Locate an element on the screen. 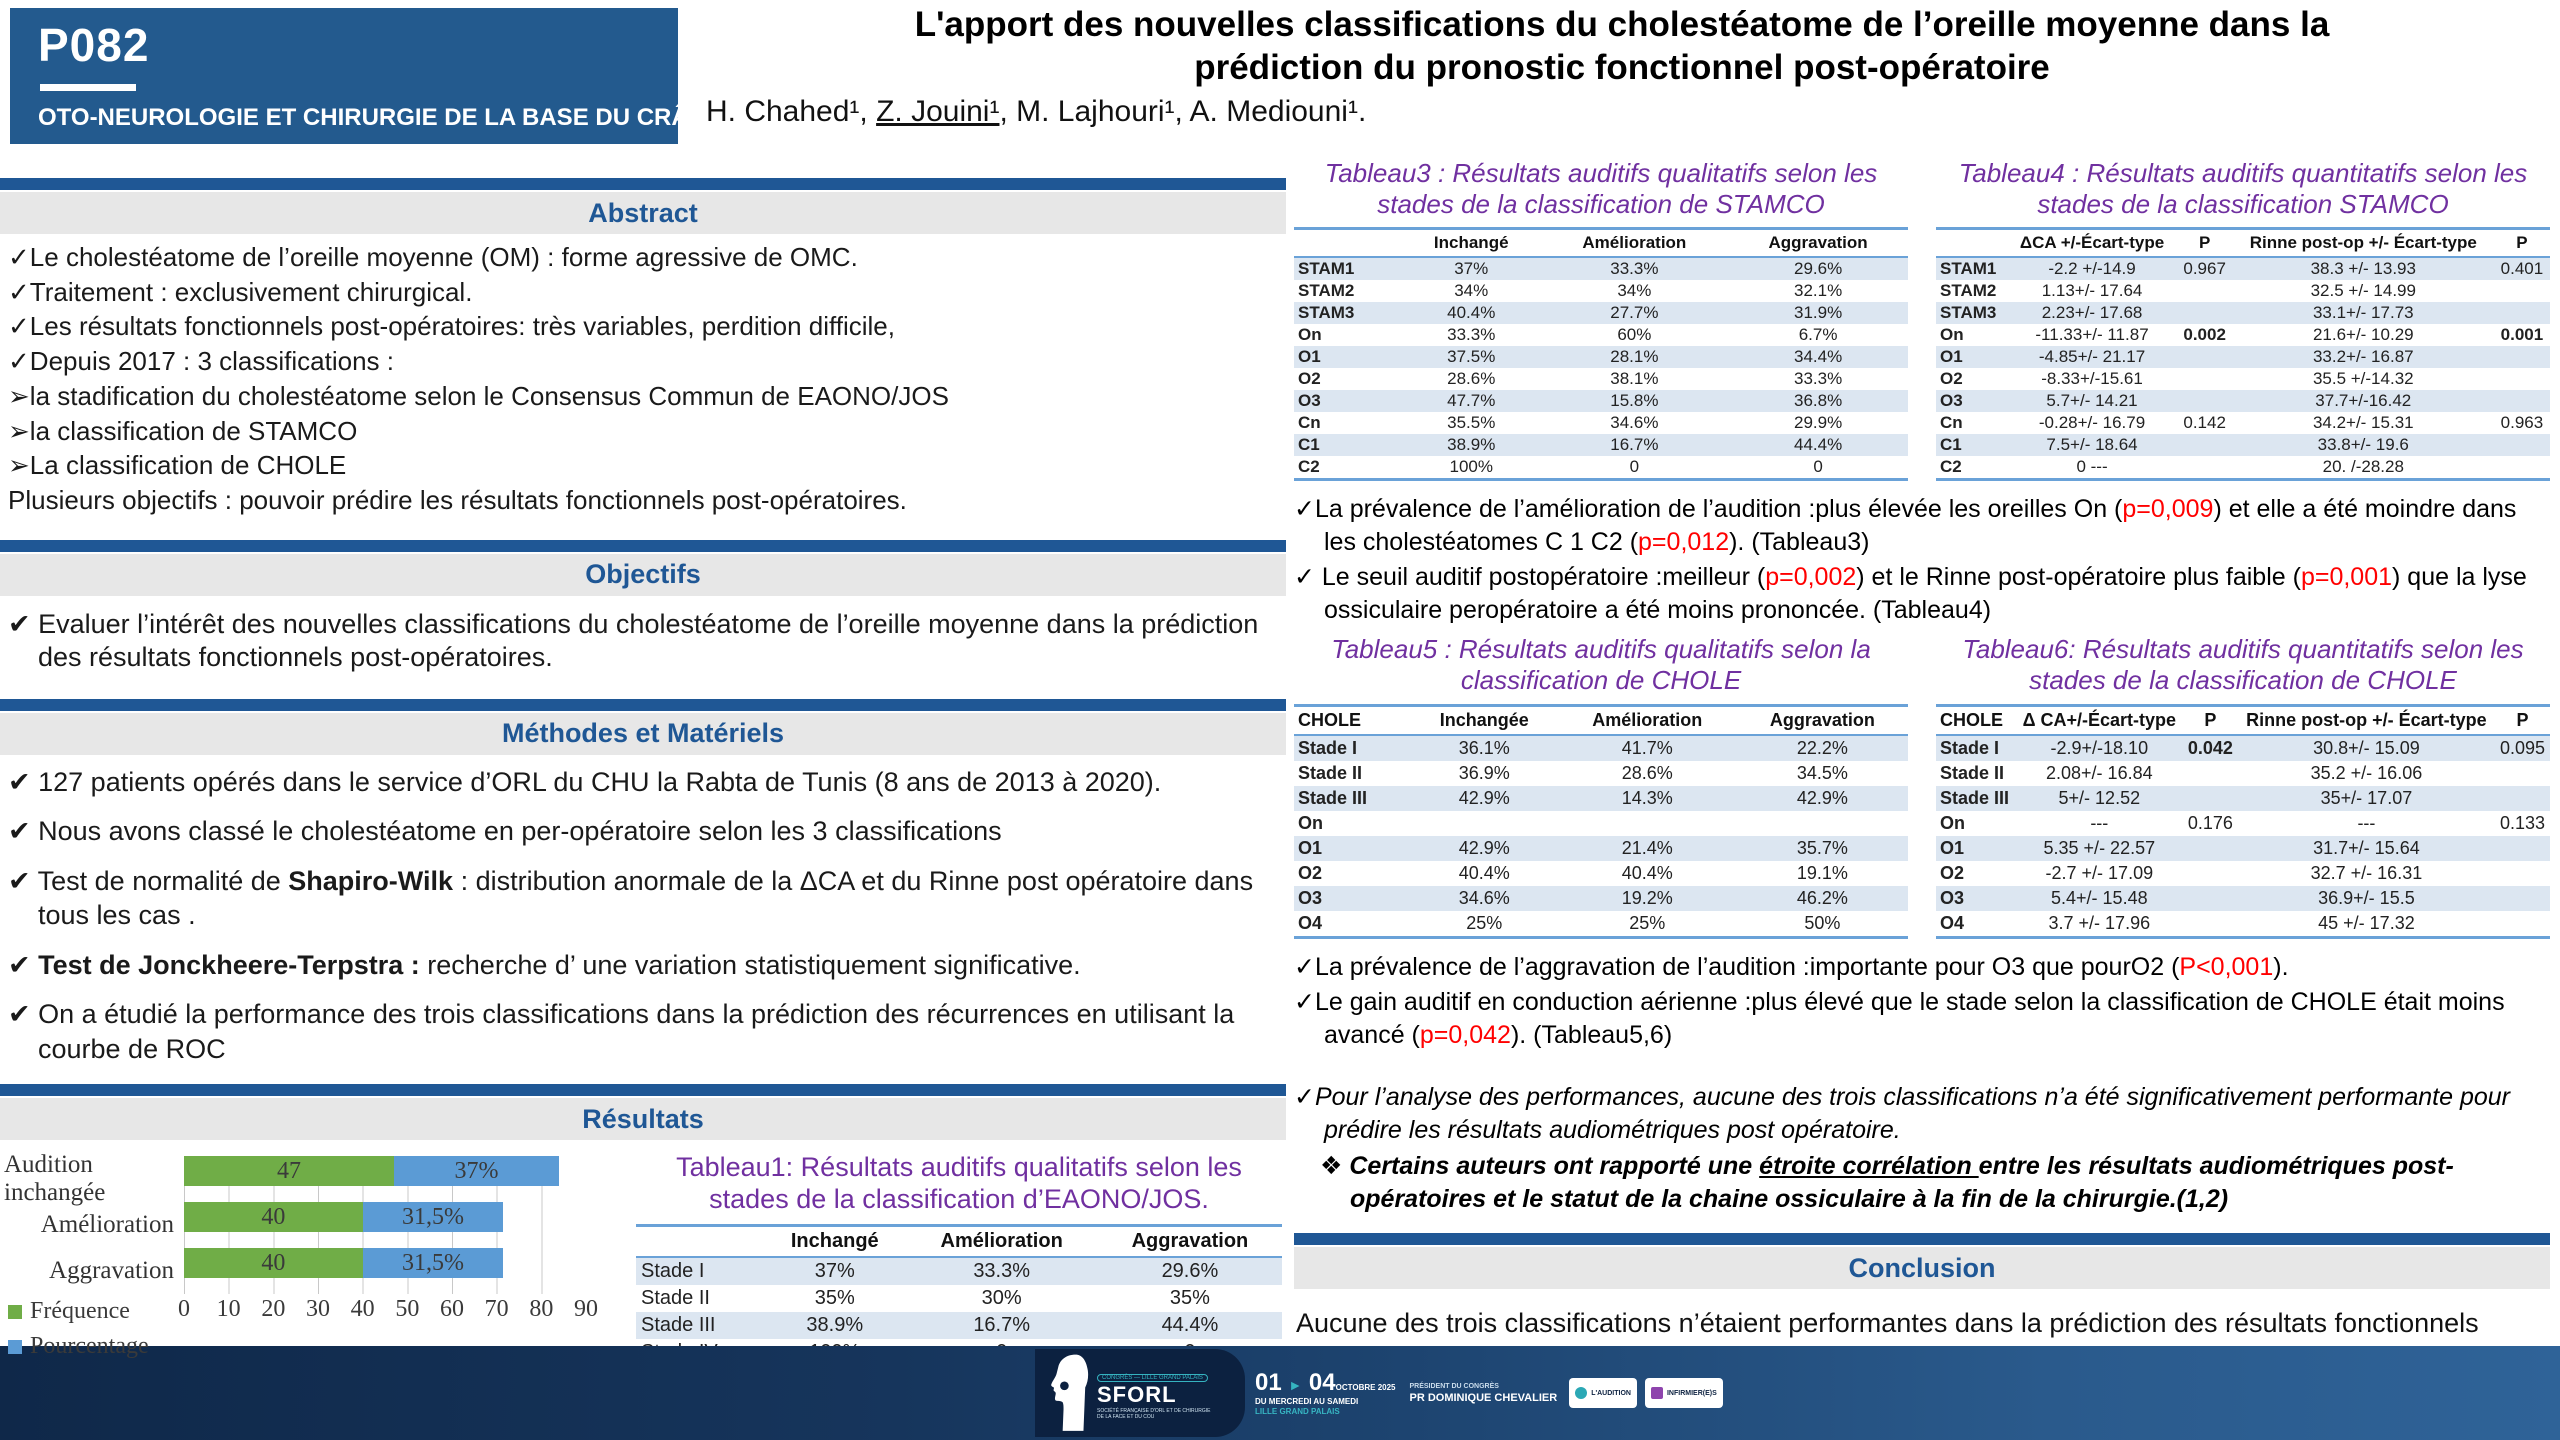 The height and width of the screenshot is (1440, 2560). table-row: C2 100% 0 0 is located at coordinates (1601, 469).